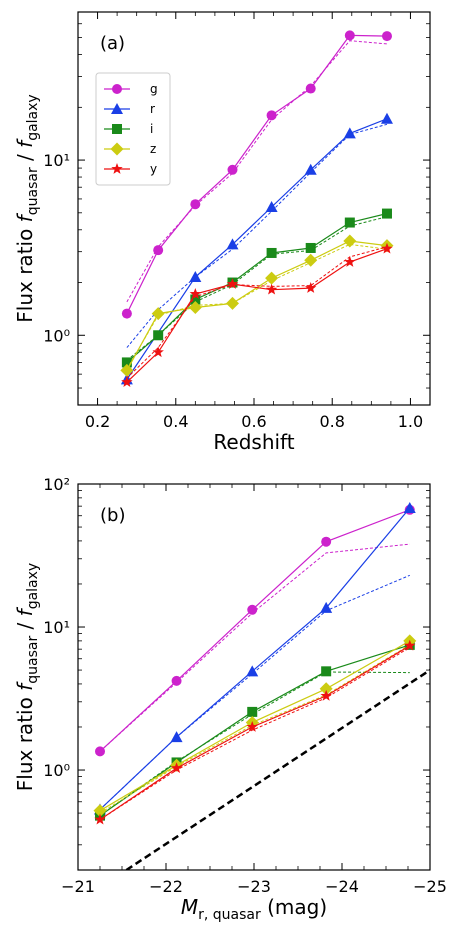 The width and height of the screenshot is (463, 926). What do you see at coordinates (294, 907) in the screenshot?
I see `x-label-part: (mag)` at bounding box center [294, 907].